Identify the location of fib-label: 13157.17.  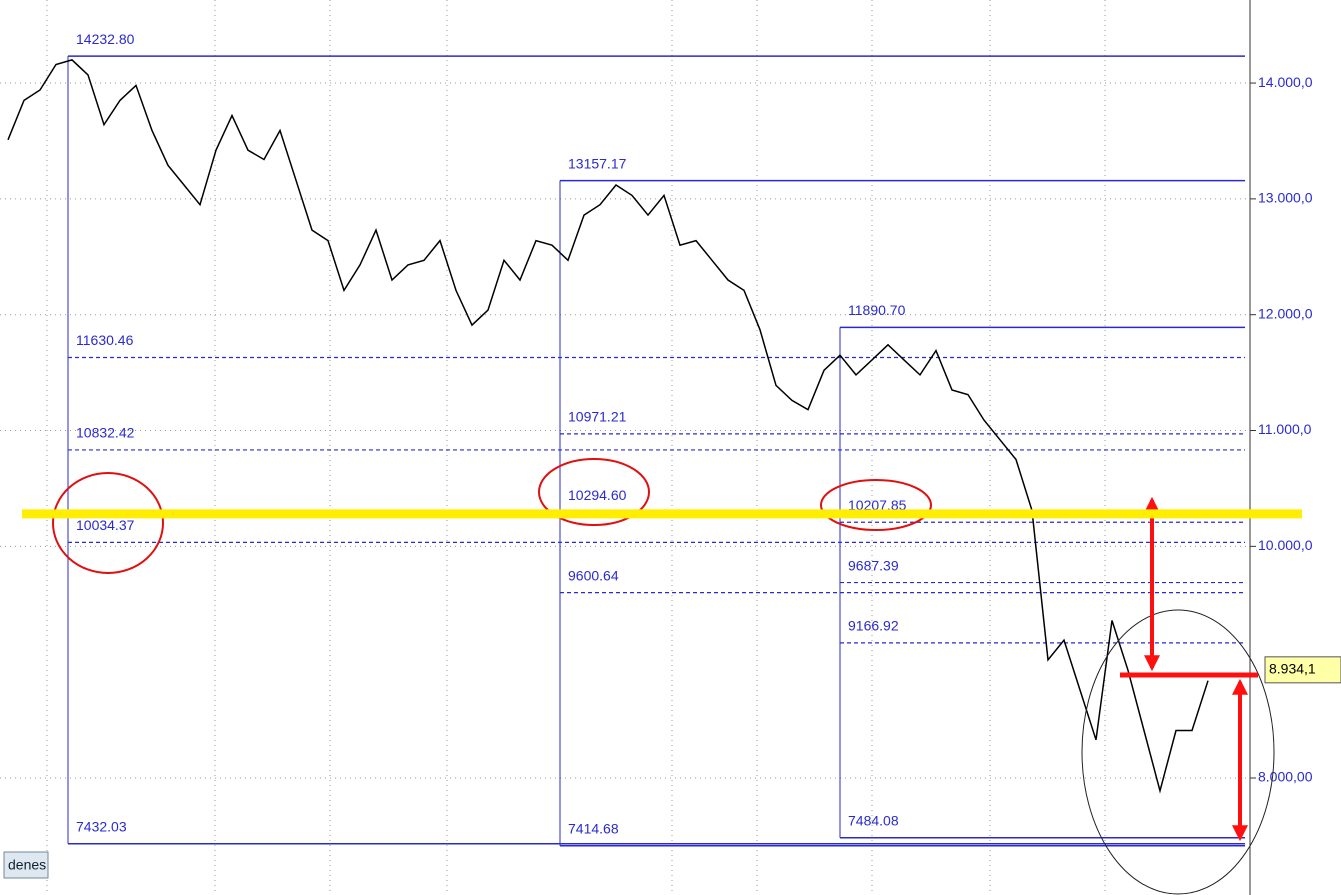
(597, 163).